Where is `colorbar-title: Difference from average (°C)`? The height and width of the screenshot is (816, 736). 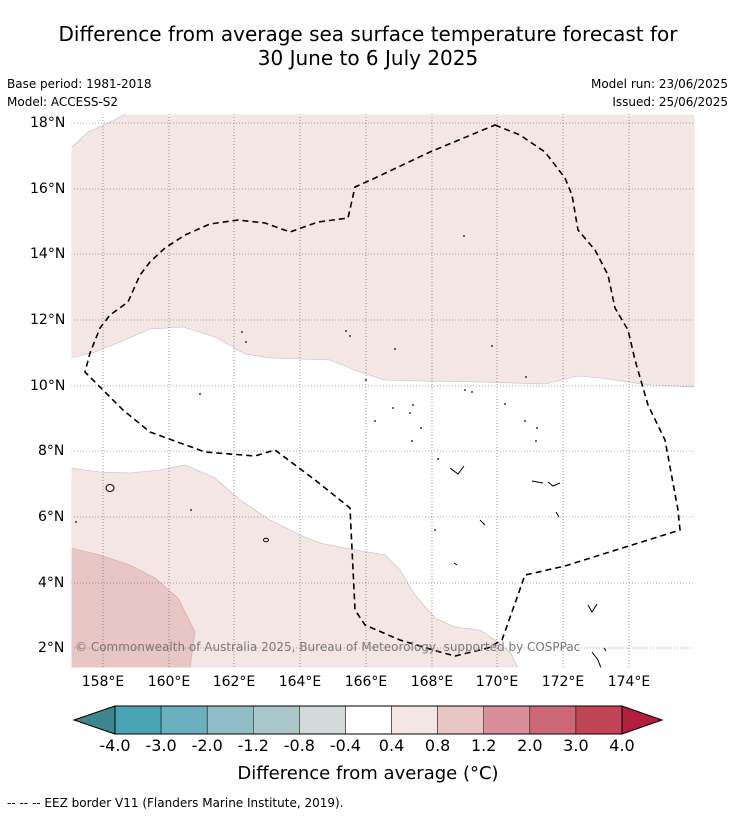 colorbar-title: Difference from average (°C) is located at coordinates (368, 773).